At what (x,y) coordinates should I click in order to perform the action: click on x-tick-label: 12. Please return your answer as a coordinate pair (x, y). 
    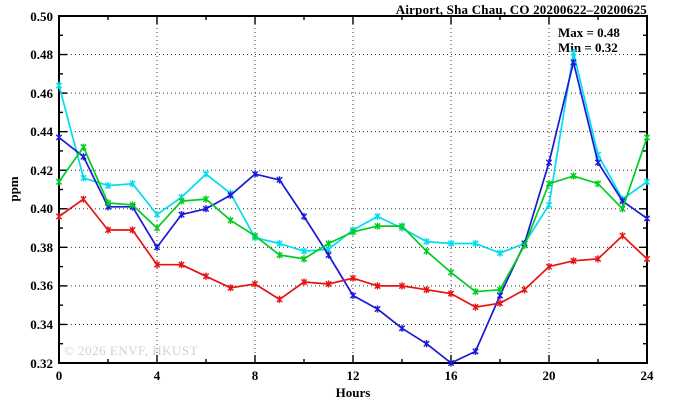
    Looking at the image, I should click on (353, 375).